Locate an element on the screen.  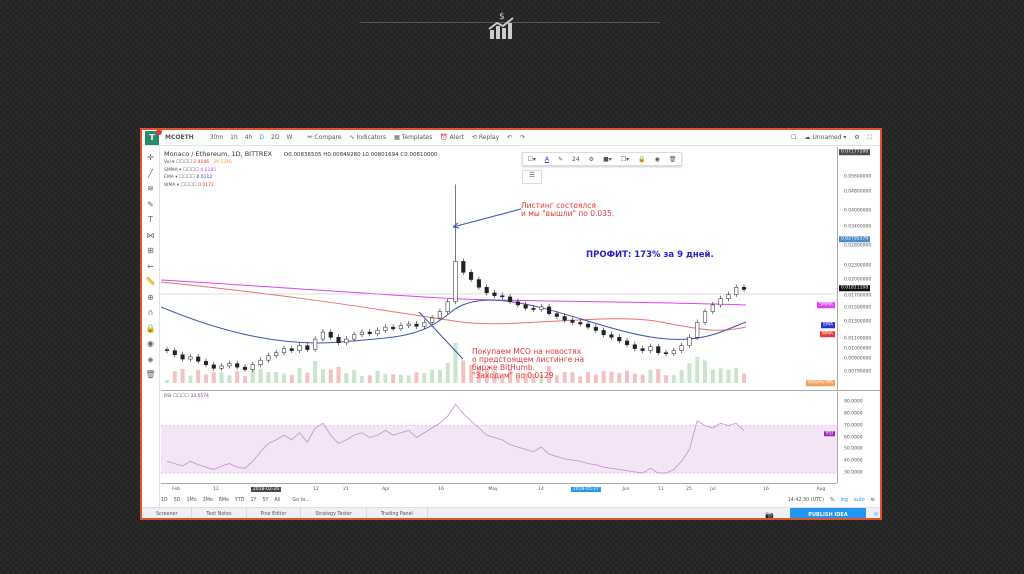
price-tick: 0.01500000 is located at coordinates (858, 308).